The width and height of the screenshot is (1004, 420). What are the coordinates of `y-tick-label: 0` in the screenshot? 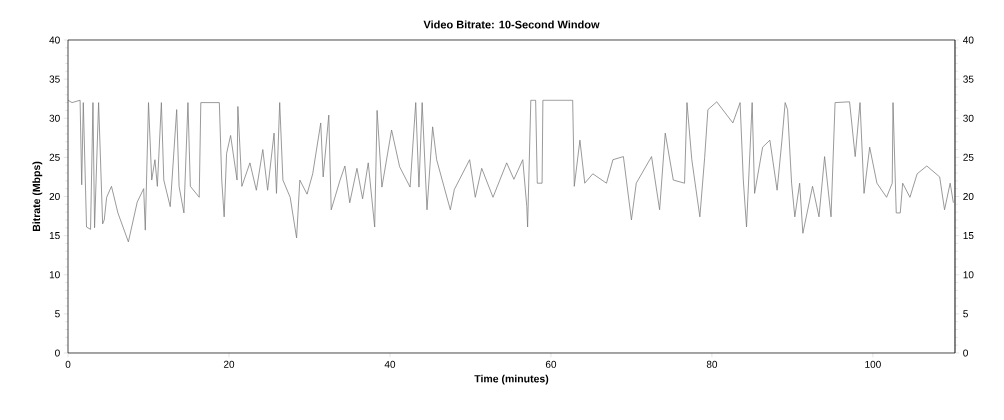 It's located at (57, 353).